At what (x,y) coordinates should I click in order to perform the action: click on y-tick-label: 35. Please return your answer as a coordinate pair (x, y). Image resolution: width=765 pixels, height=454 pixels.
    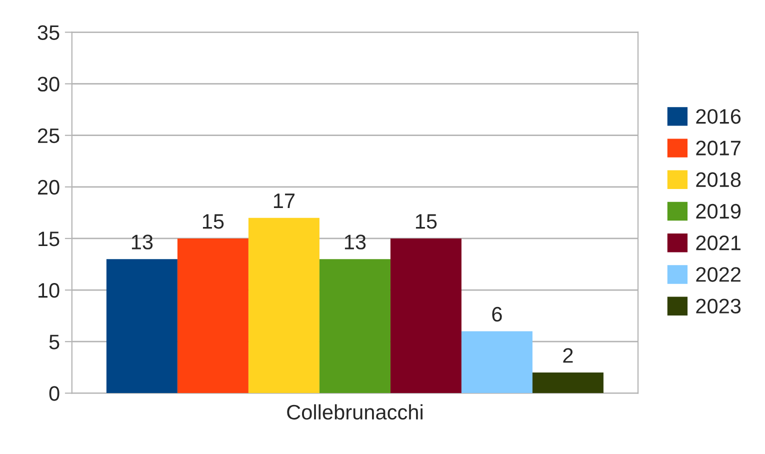
    Looking at the image, I should click on (49, 32).